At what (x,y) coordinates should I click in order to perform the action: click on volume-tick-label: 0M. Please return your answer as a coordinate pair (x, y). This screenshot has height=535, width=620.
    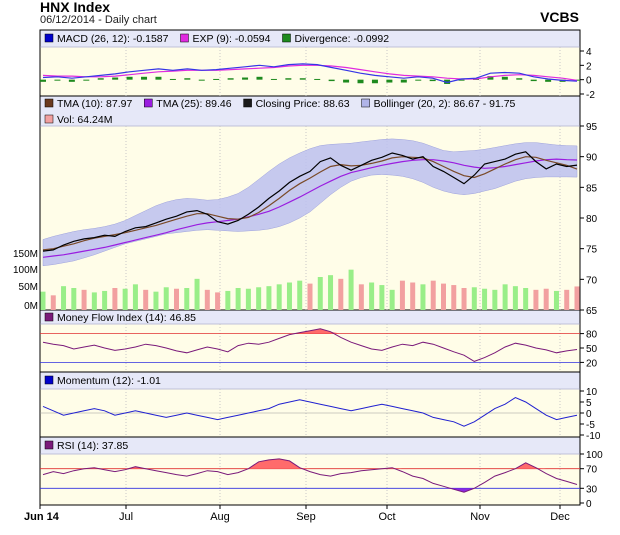
    Looking at the image, I should click on (31, 306).